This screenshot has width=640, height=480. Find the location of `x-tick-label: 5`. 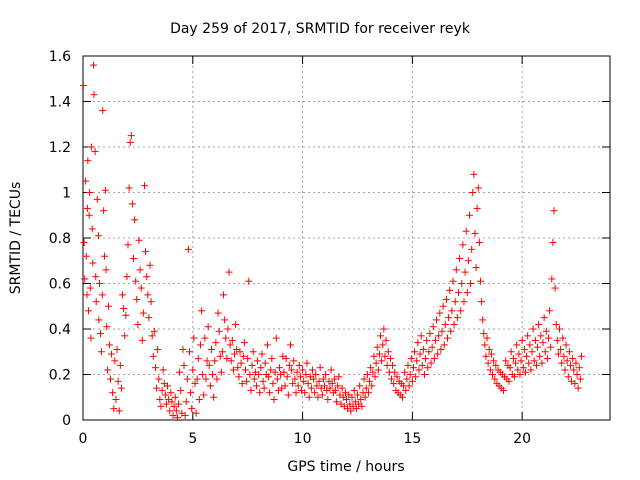

x-tick-label: 5 is located at coordinates (192, 439).